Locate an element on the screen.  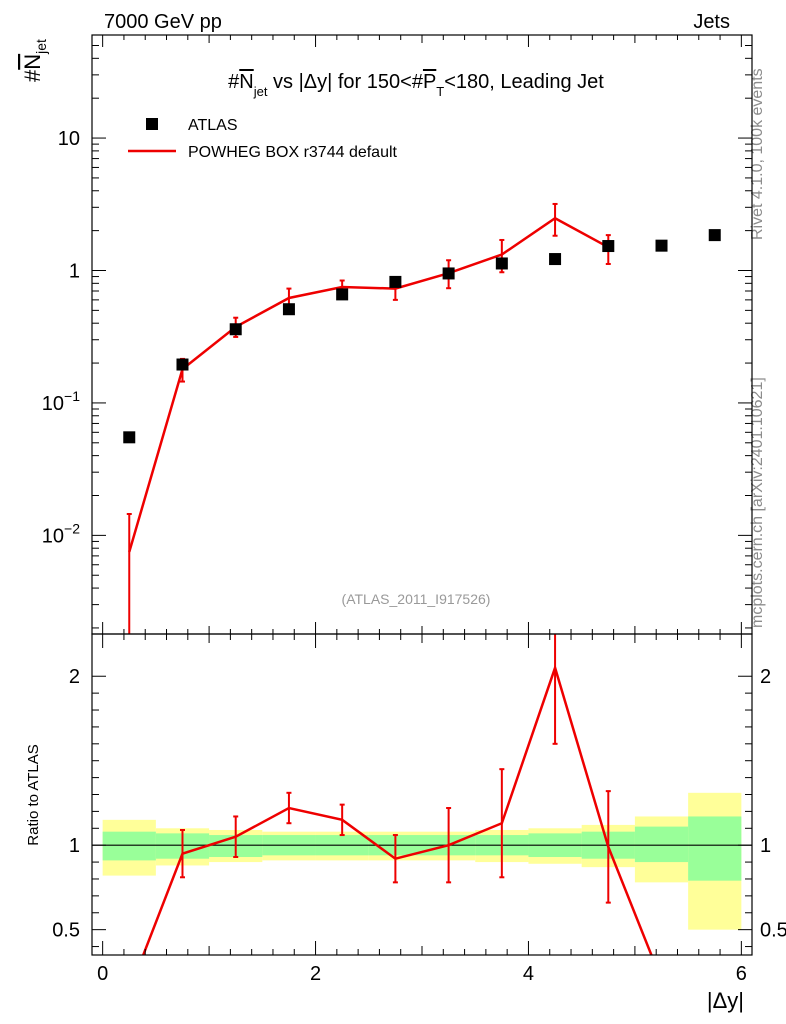
ratio-y-axis-label: Ratio to ATLAS is located at coordinates (33, 794).